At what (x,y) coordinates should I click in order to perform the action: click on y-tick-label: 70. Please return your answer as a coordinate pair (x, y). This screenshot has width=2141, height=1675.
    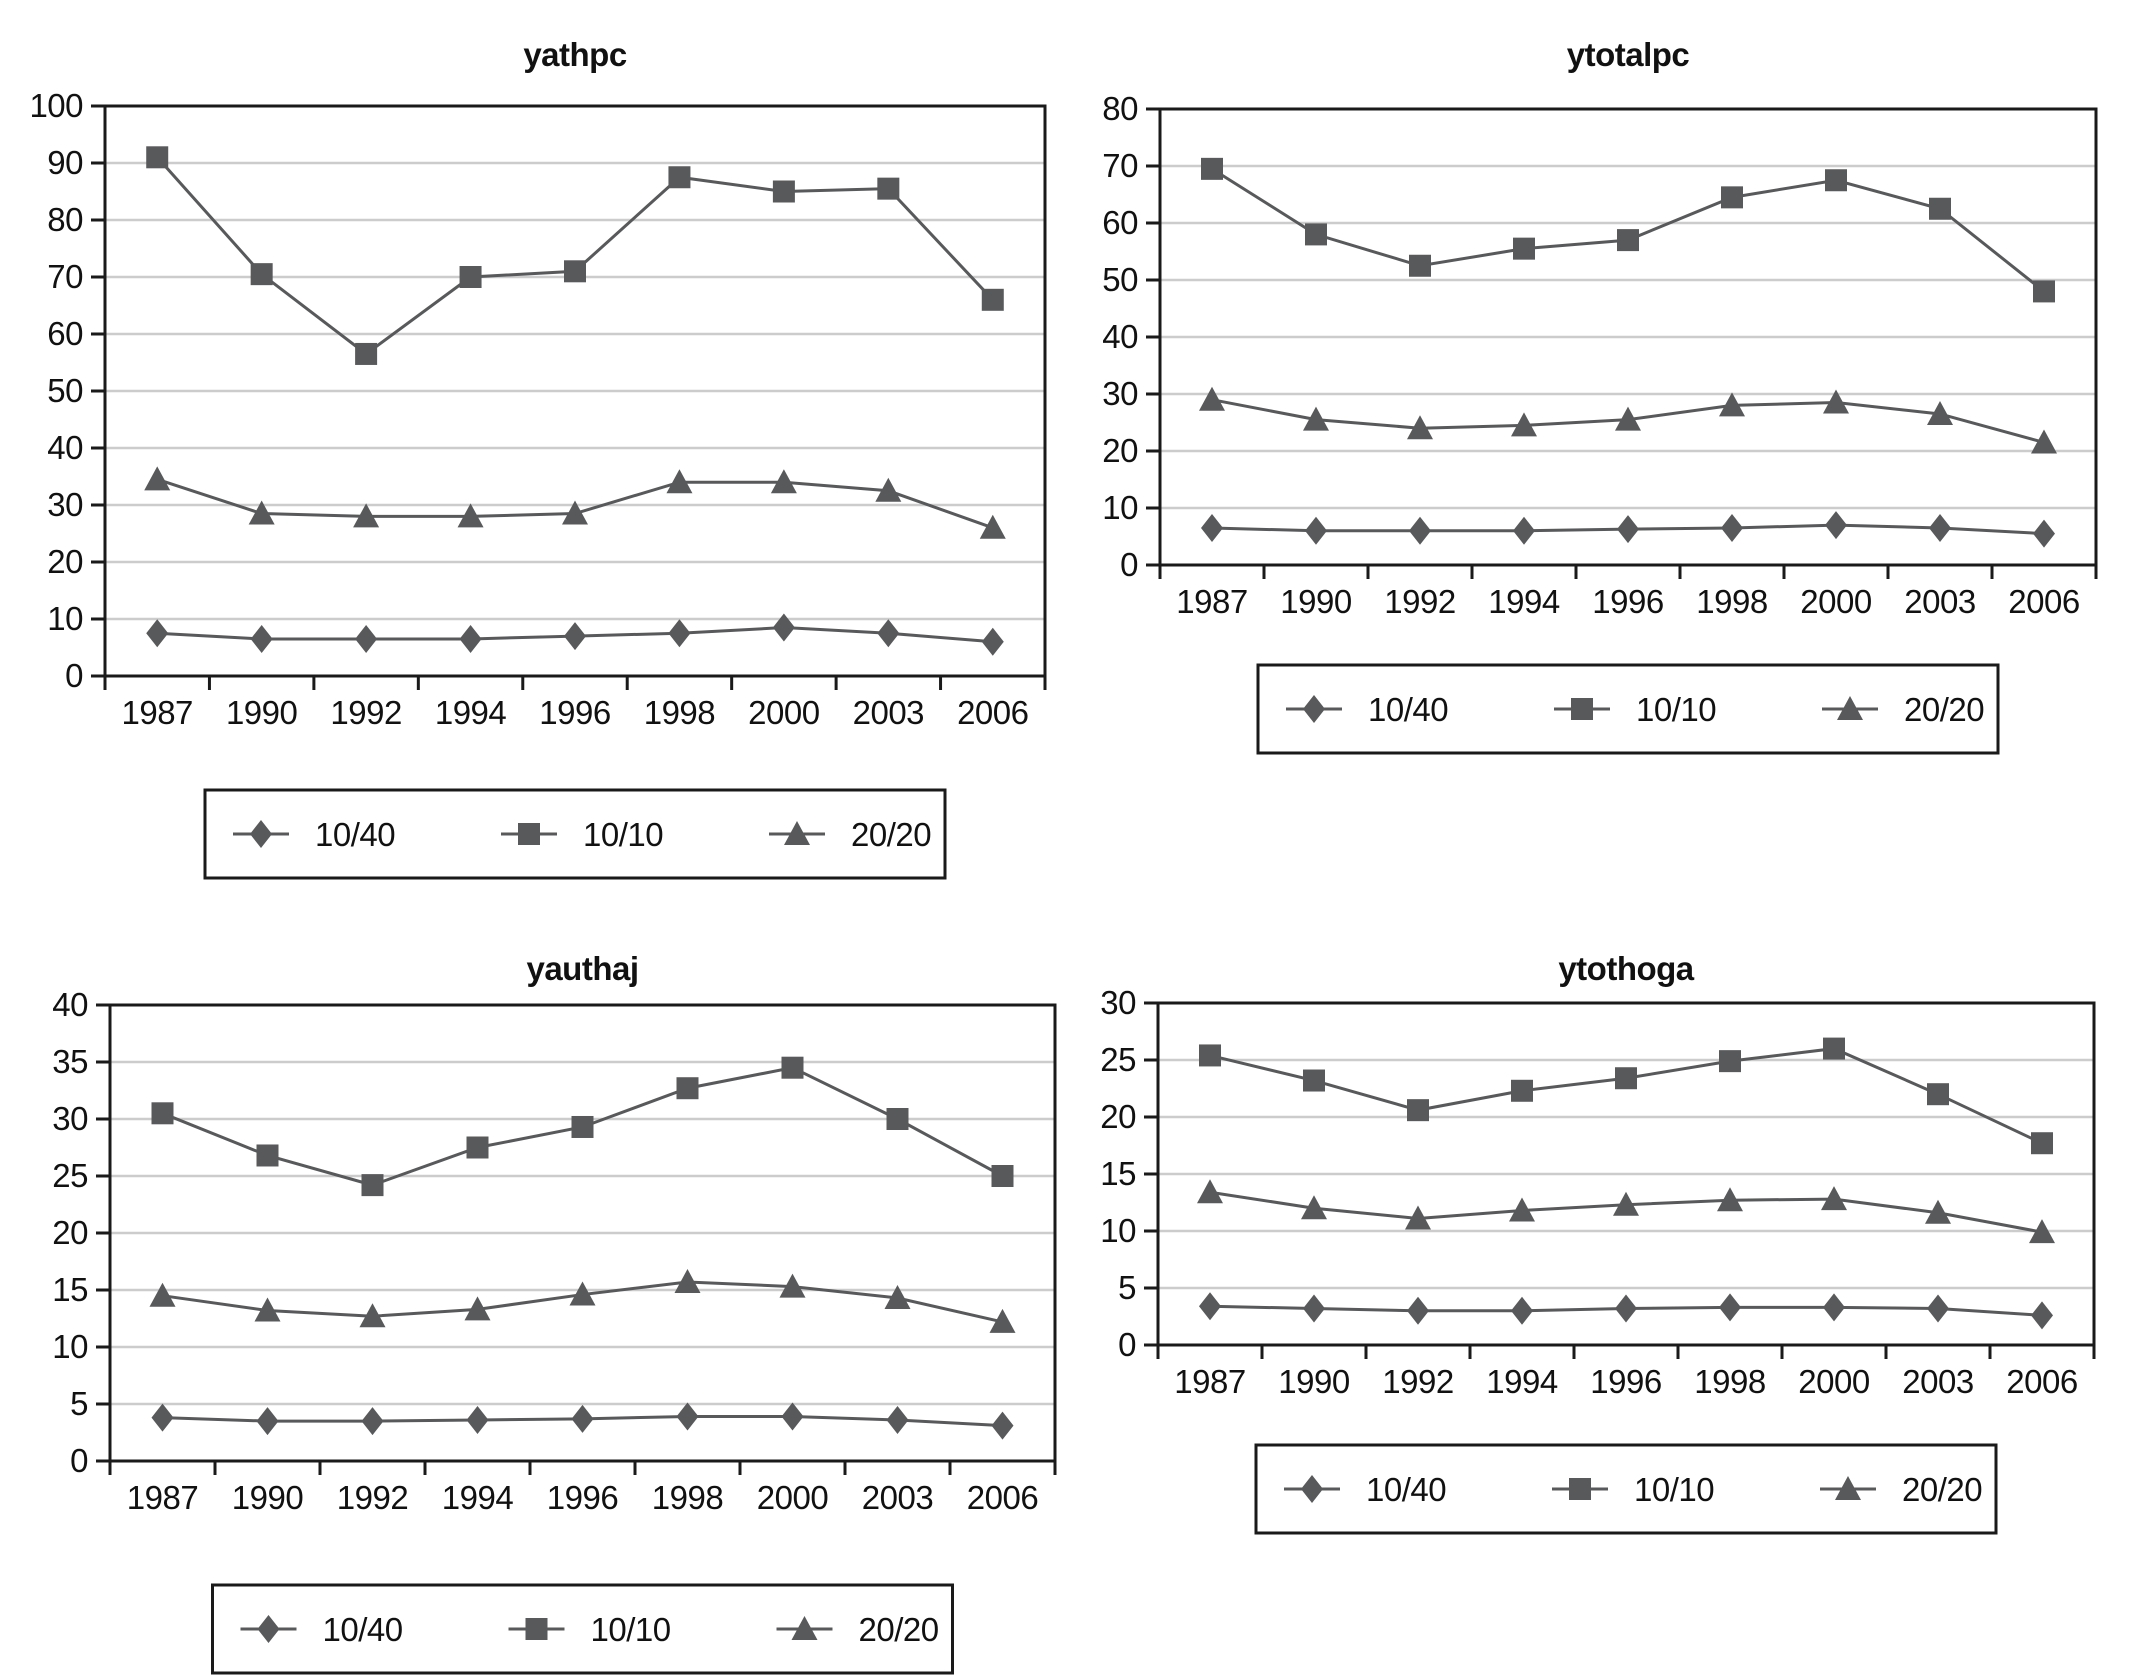
    Looking at the image, I should click on (1120, 165).